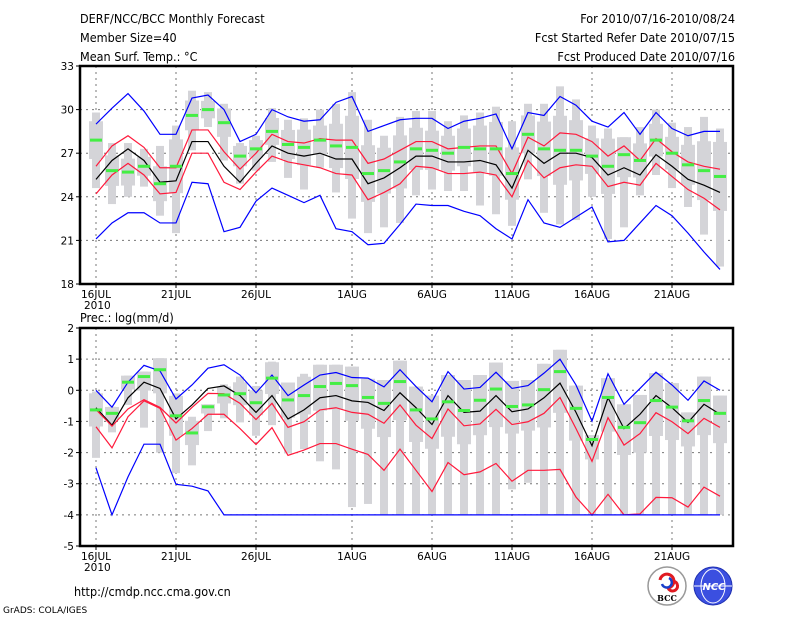  Describe the element at coordinates (635, 37) in the screenshot. I see `started-date: Fcst Started Refer Date 2010/07/15` at that location.